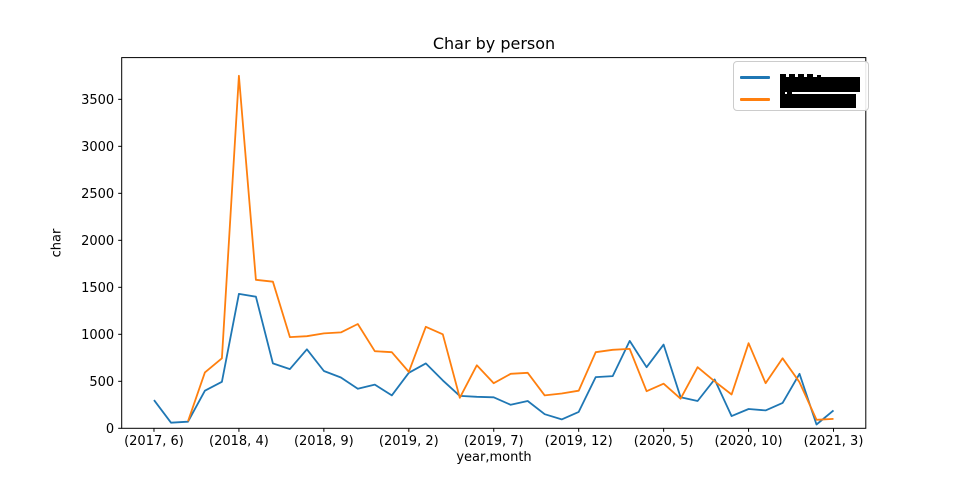 The height and width of the screenshot is (480, 961). What do you see at coordinates (97, 335) in the screenshot?
I see `y-tick-label: 1000` at bounding box center [97, 335].